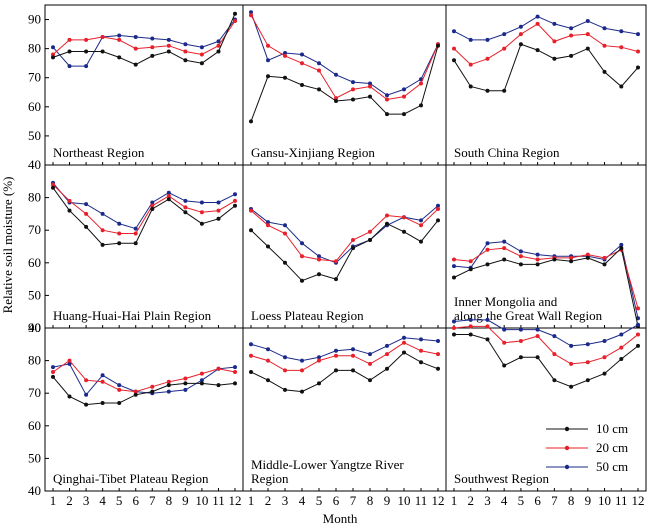  What do you see at coordinates (612, 428) in the screenshot?
I see `legend-label: 10 cm` at bounding box center [612, 428].